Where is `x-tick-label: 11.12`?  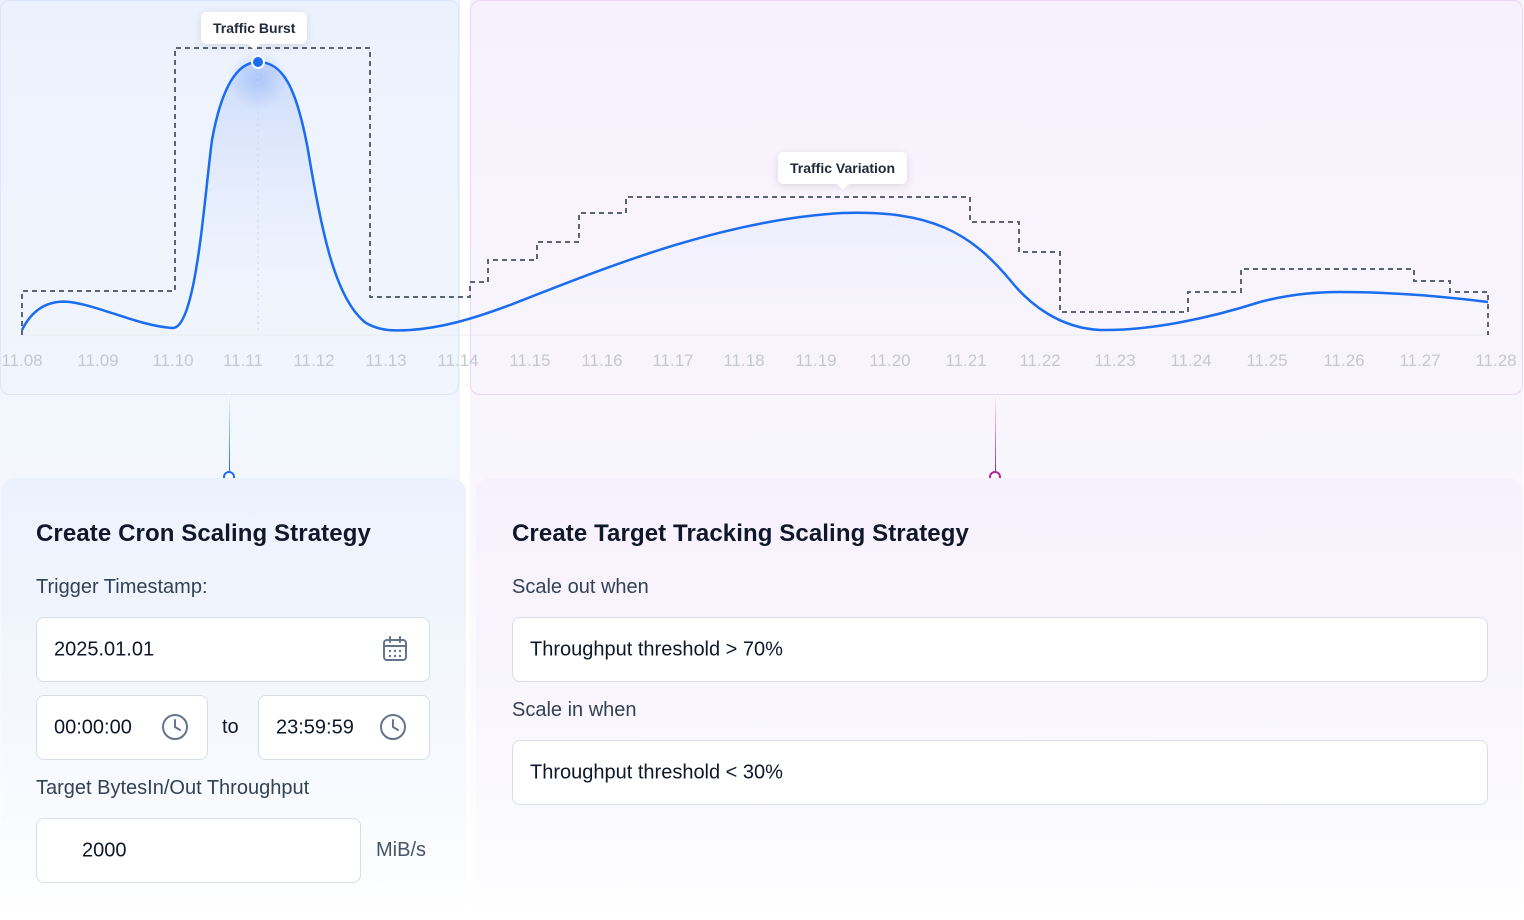 x-tick-label: 11.12 is located at coordinates (313, 360).